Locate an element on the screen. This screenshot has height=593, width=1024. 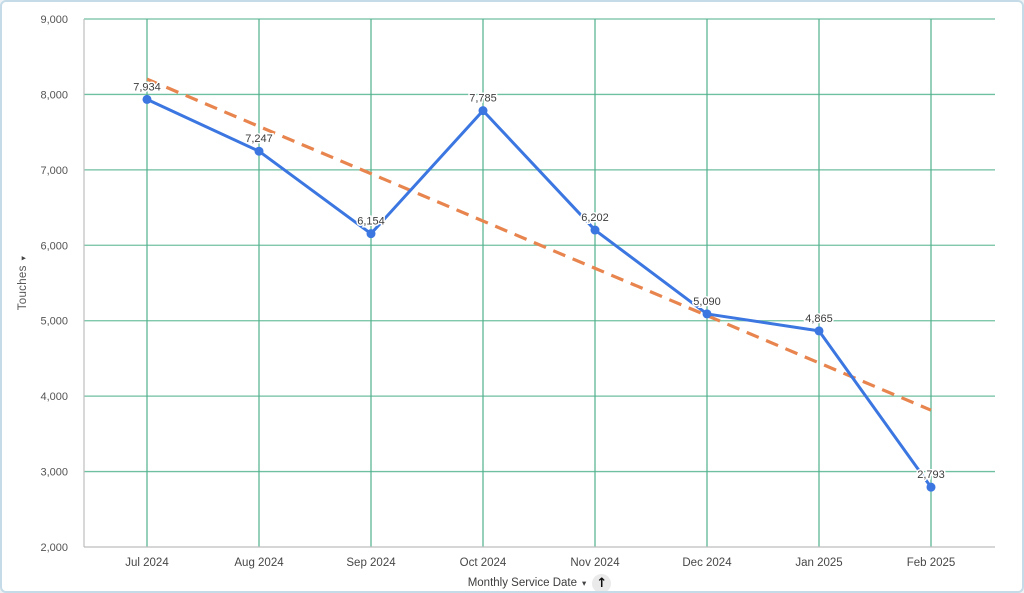
x-axis-field-selector: Monthly Service Date ▾ is located at coordinates (527, 583).